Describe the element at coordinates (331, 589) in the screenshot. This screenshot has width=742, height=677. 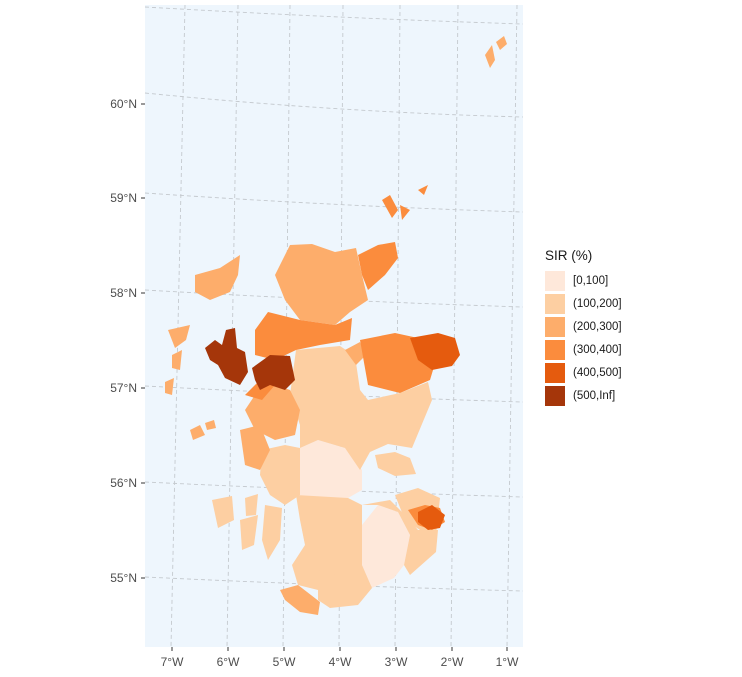
I see `region-galloway` at that location.